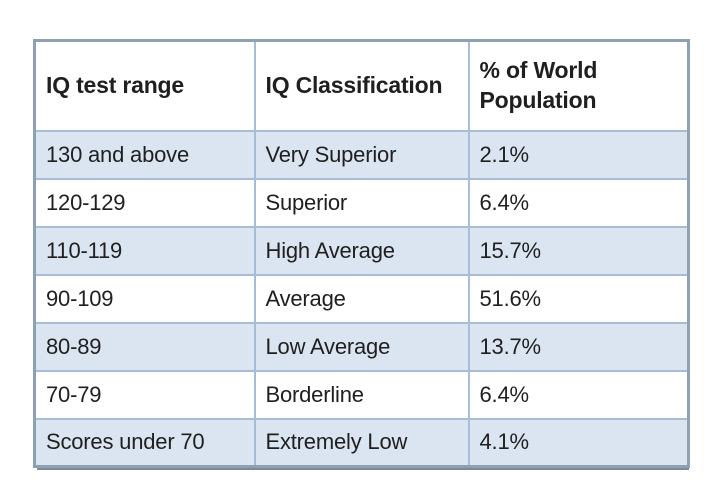 Image resolution: width=720 pixels, height=501 pixels. I want to click on table-cell-classification: Low Average, so click(361, 346).